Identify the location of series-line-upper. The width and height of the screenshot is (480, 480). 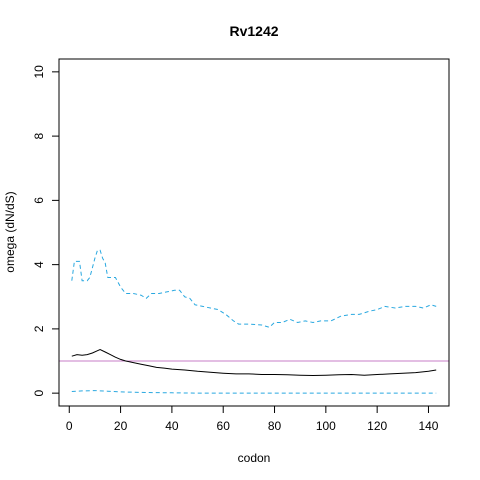
(254, 288).